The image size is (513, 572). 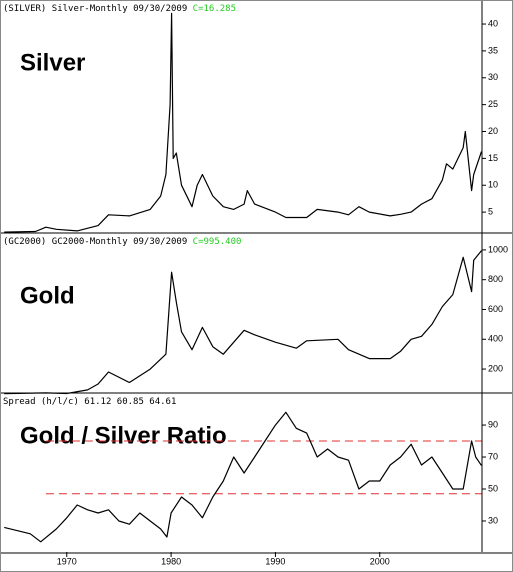 What do you see at coordinates (495, 279) in the screenshot?
I see `y-tick-label: 800` at bounding box center [495, 279].